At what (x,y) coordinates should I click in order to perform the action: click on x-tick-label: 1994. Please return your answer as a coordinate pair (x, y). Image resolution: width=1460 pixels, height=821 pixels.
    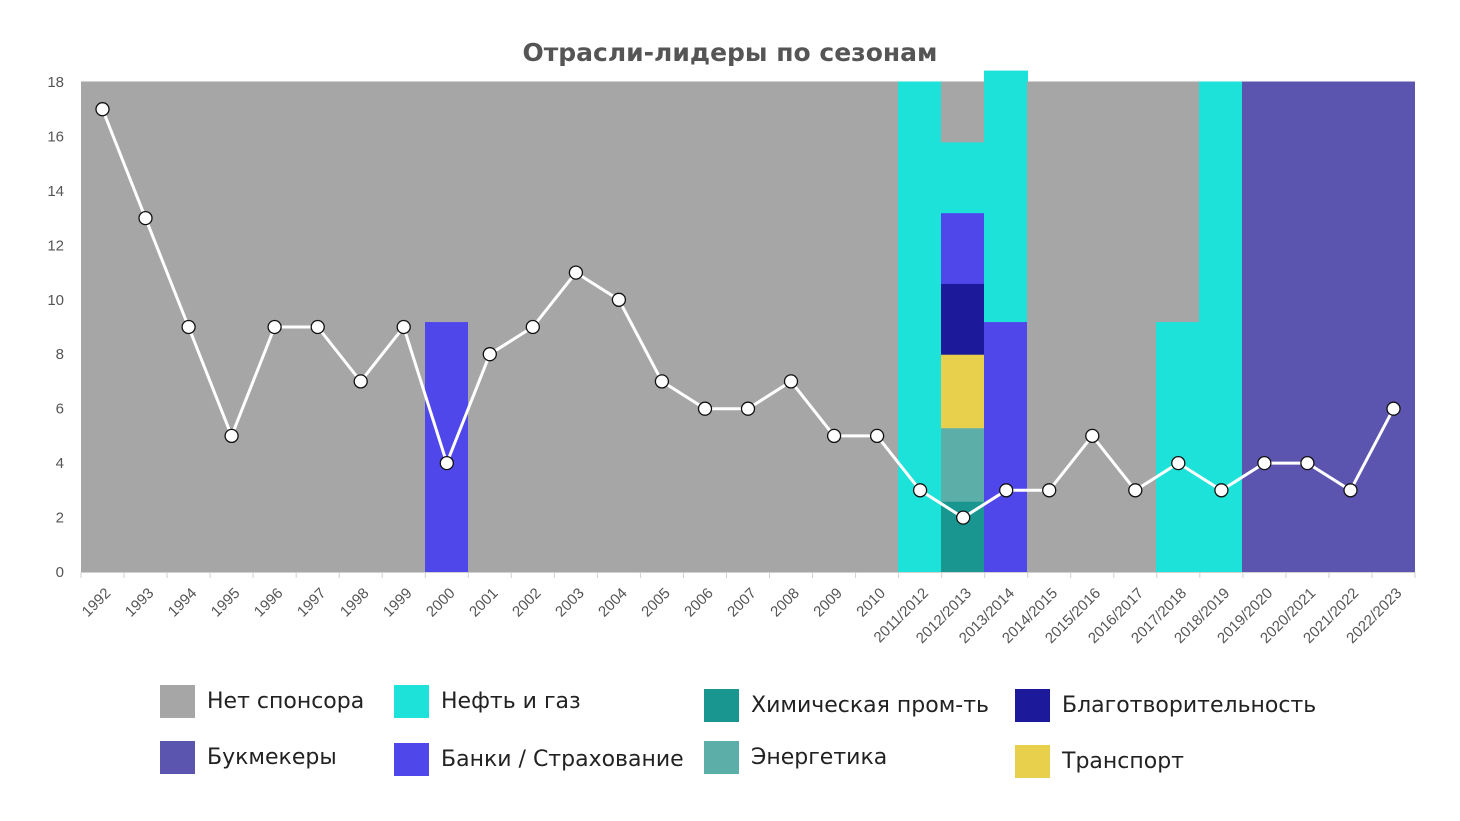
    Looking at the image, I should click on (183, 603).